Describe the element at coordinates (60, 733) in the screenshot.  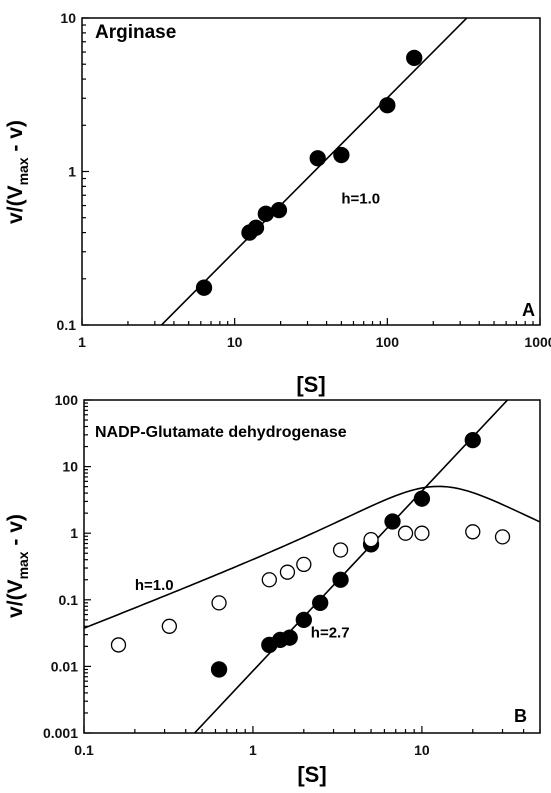
I see `y-tick-label: 0.001` at that location.